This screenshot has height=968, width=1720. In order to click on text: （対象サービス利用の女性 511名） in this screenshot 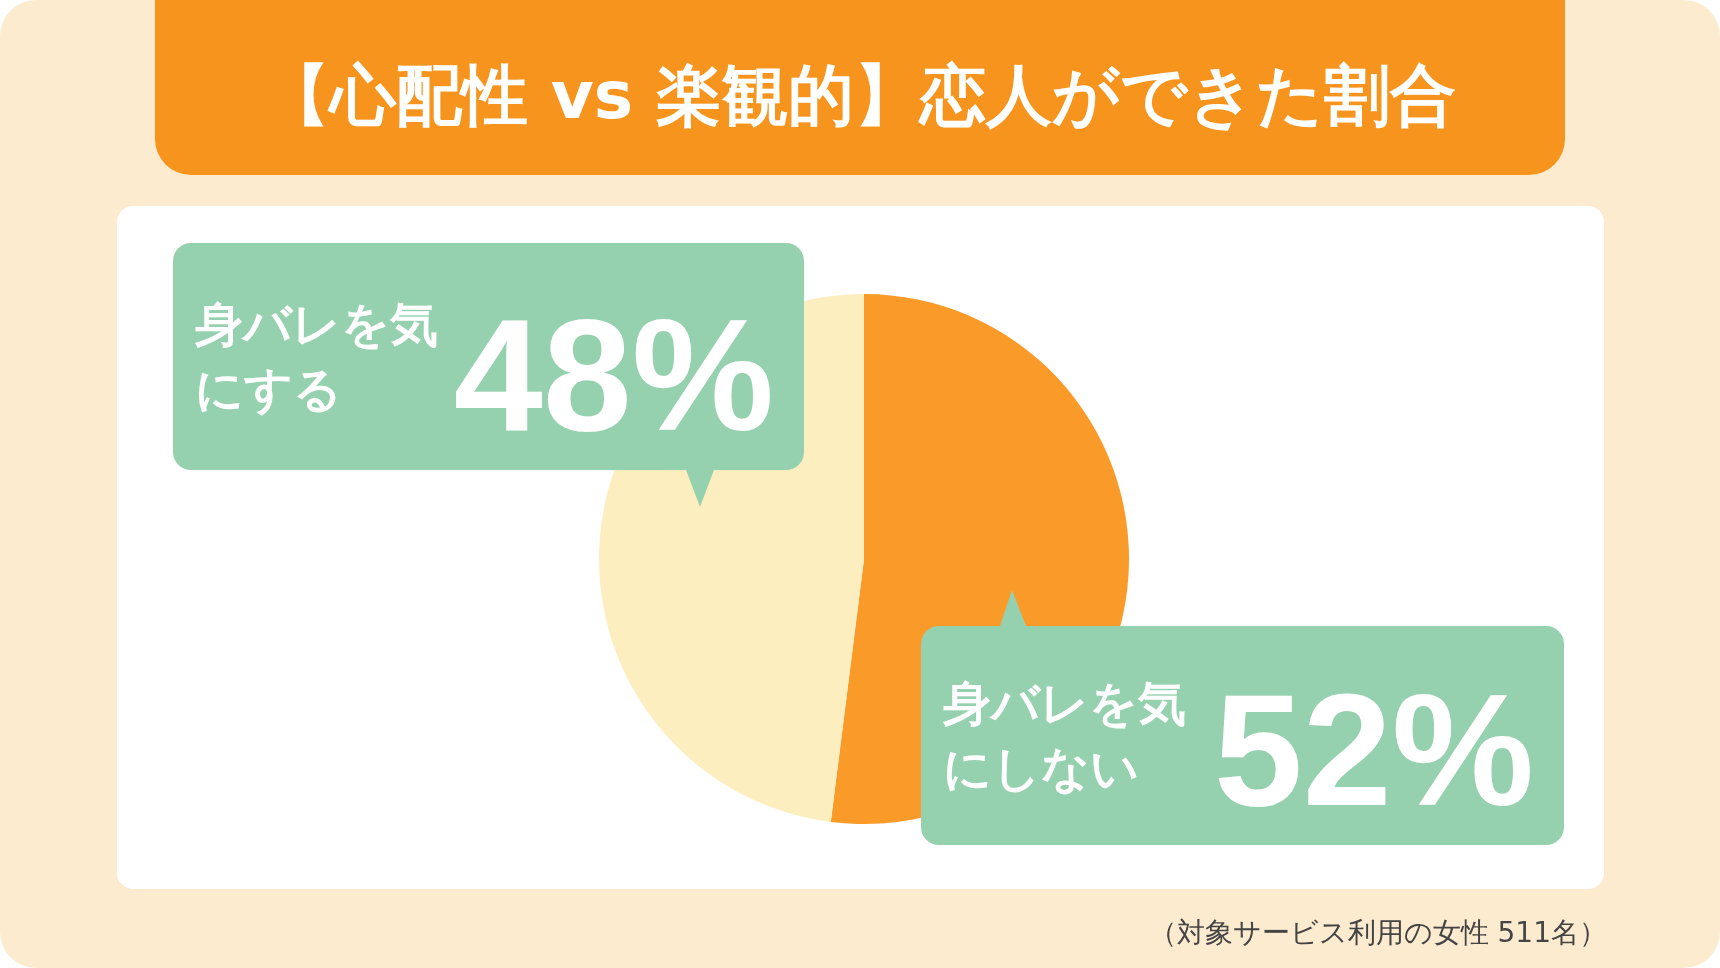, I will do `click(1377, 932)`.